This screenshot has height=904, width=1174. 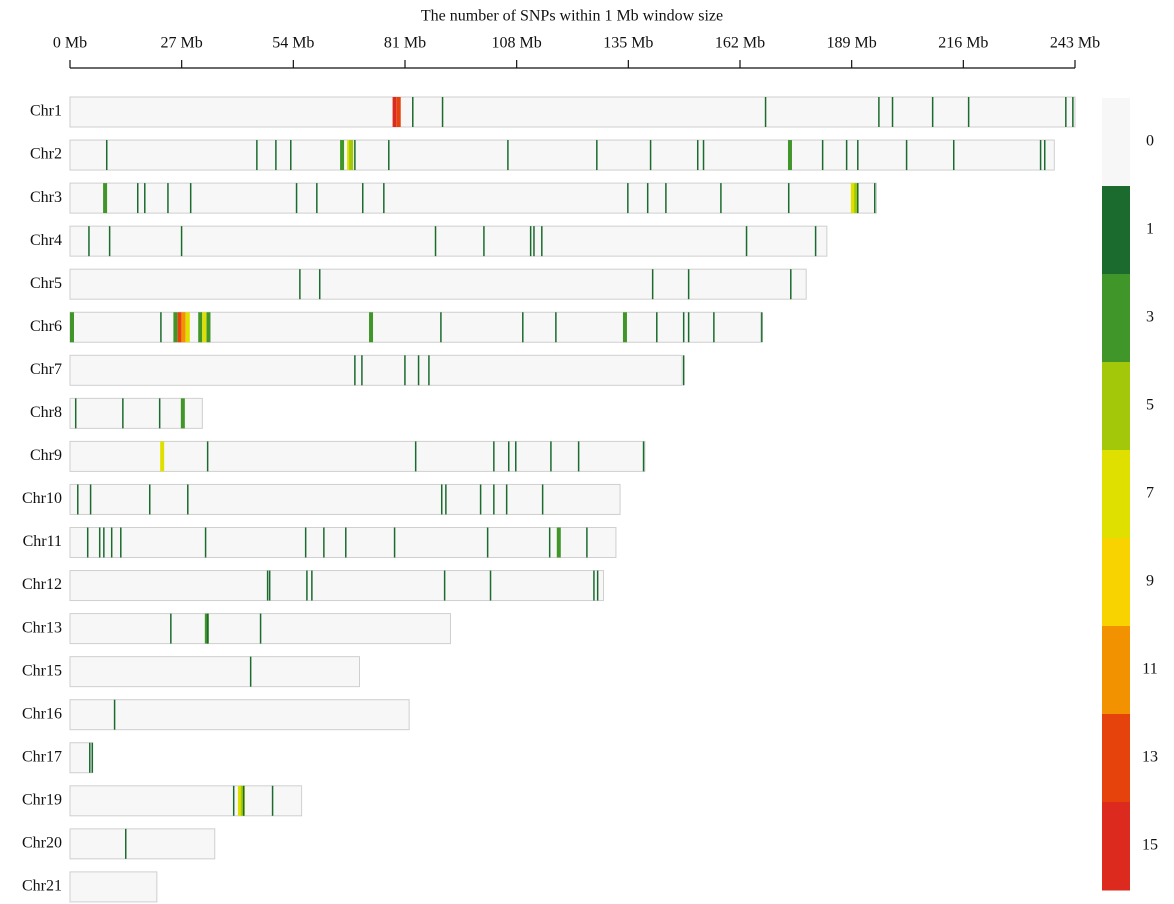 I want to click on chromosome-label: Chr4, so click(x=46, y=240).